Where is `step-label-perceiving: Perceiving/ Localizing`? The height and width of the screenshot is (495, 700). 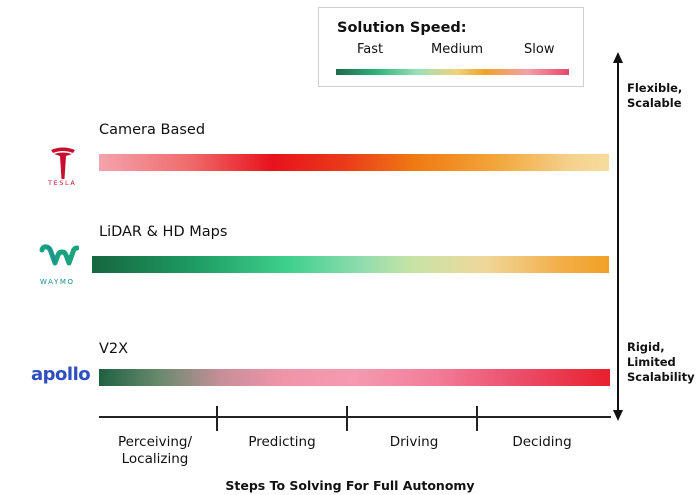
step-label-perceiving: Perceiving/ Localizing is located at coordinates (155, 451).